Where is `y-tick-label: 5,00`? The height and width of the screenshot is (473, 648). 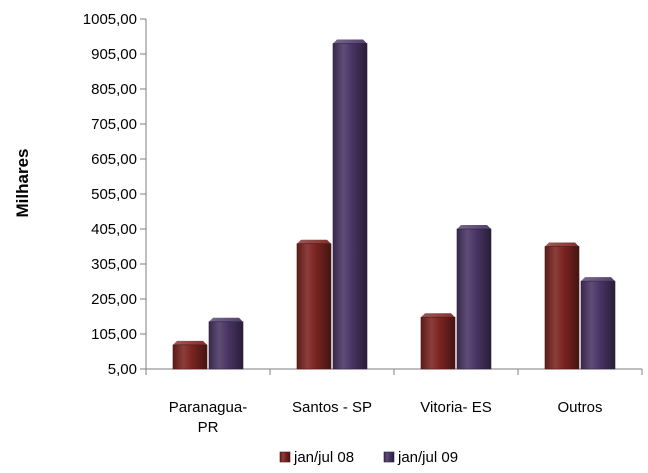 y-tick-label: 5,00 is located at coordinates (122, 369).